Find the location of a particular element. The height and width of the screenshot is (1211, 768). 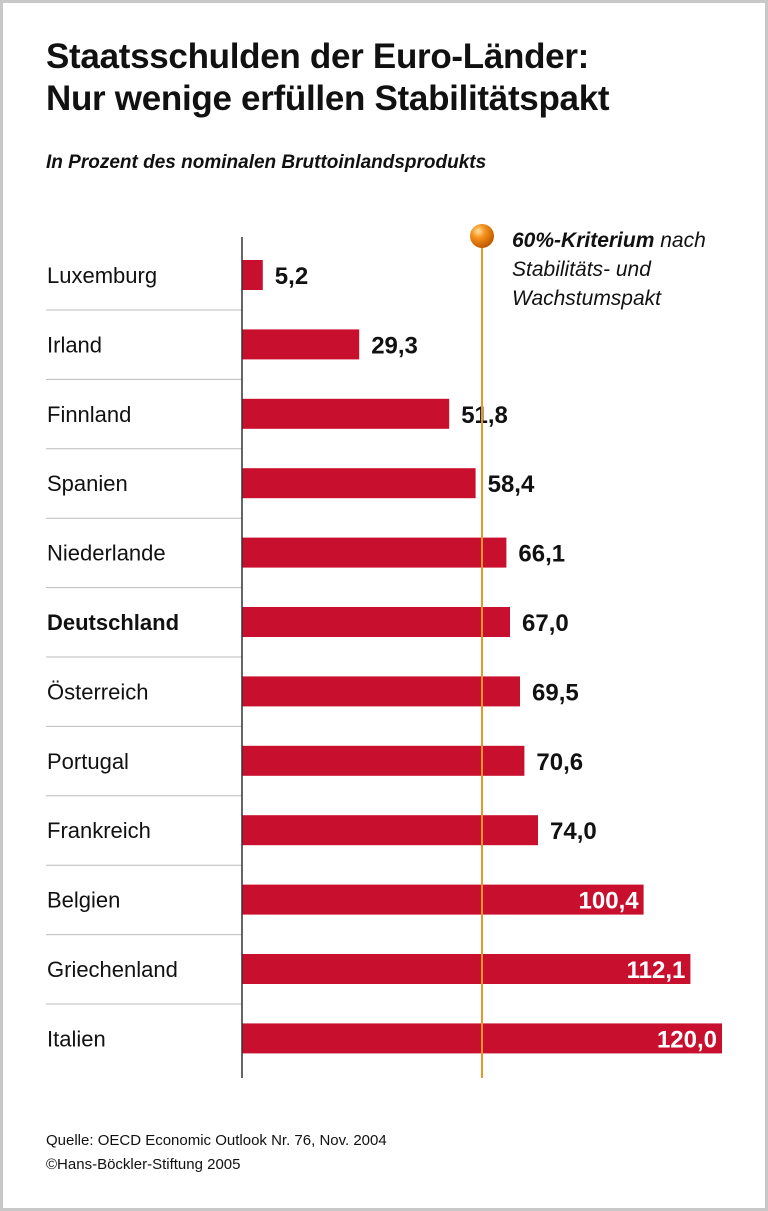

value-label: 67,0 is located at coordinates (545, 623).